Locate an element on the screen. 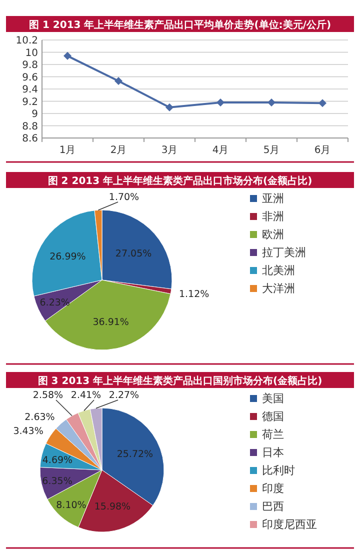  y-tick-label: 8.8 is located at coordinates (30, 126).